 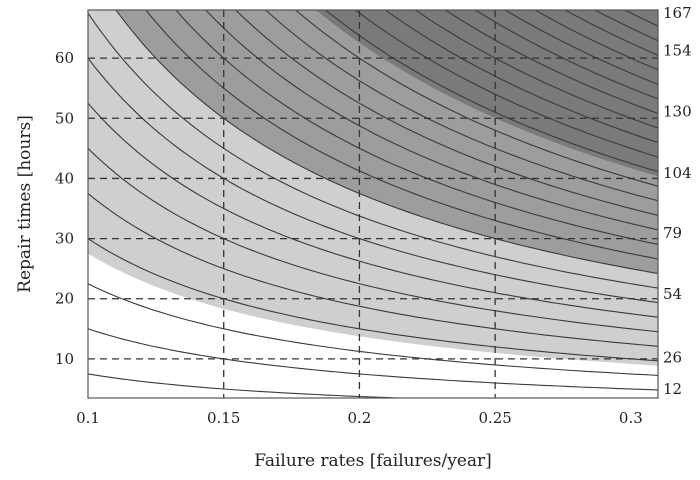 What do you see at coordinates (672, 389) in the screenshot?
I see `right-contour-label: 12` at bounding box center [672, 389].